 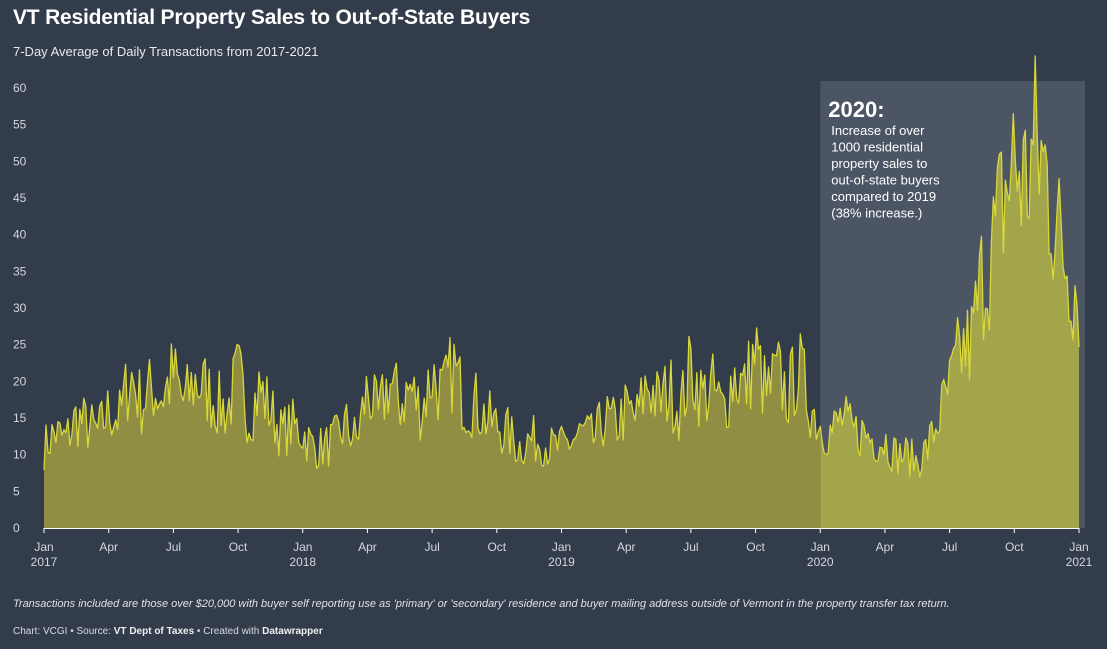 What do you see at coordinates (885, 180) in the screenshot?
I see `annotation-line: out-of-state buyers` at bounding box center [885, 180].